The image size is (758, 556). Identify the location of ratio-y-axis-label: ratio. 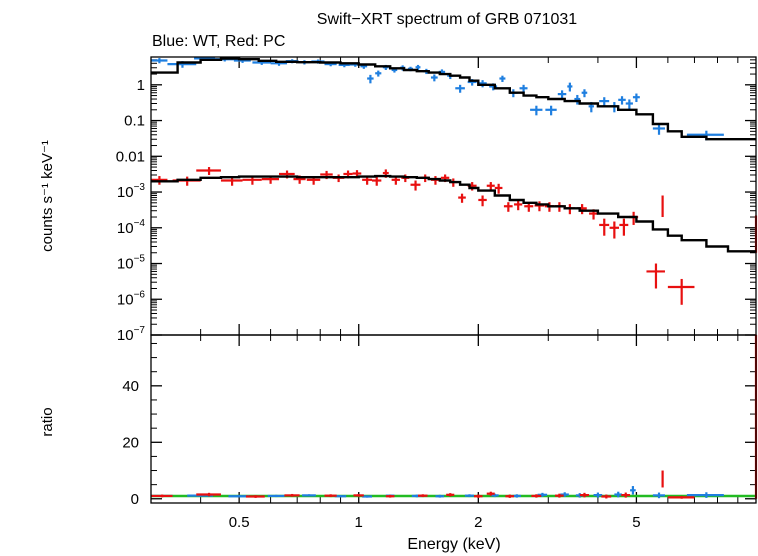
(47, 421).